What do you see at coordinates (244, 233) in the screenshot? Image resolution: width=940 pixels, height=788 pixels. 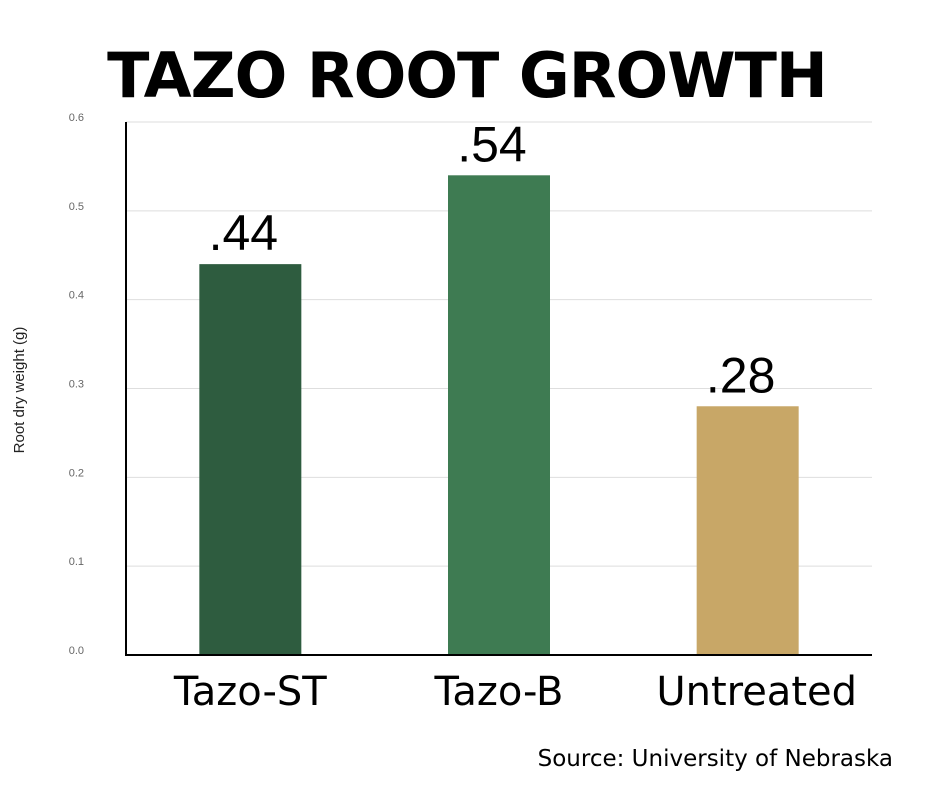 I see `bar-value-label: .44` at bounding box center [244, 233].